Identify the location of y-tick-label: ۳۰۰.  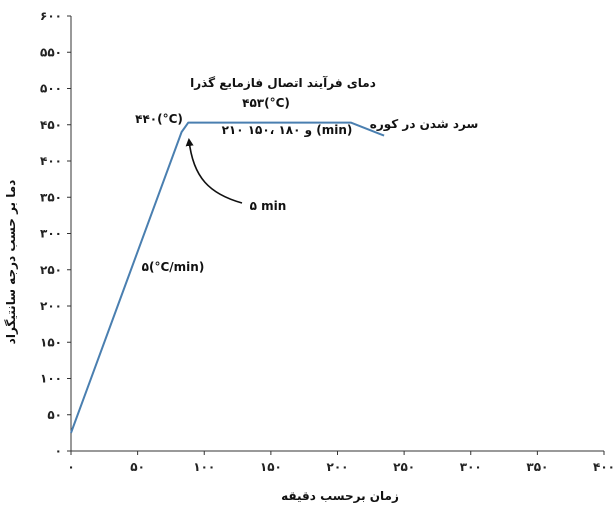
(51, 234).